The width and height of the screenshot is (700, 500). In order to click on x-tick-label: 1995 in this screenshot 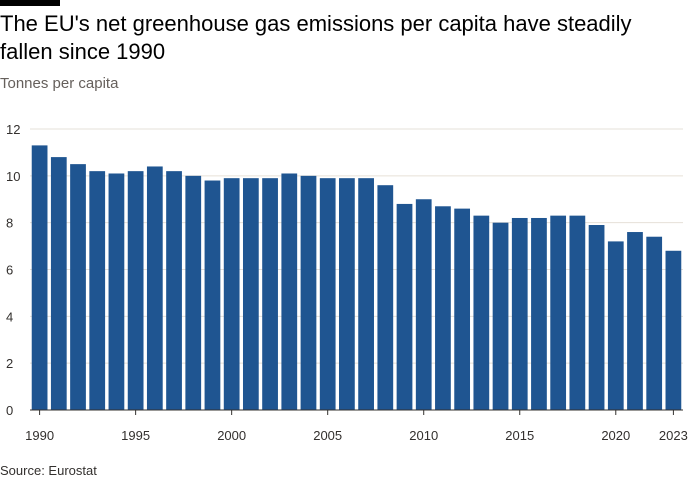, I will do `click(135, 435)`.